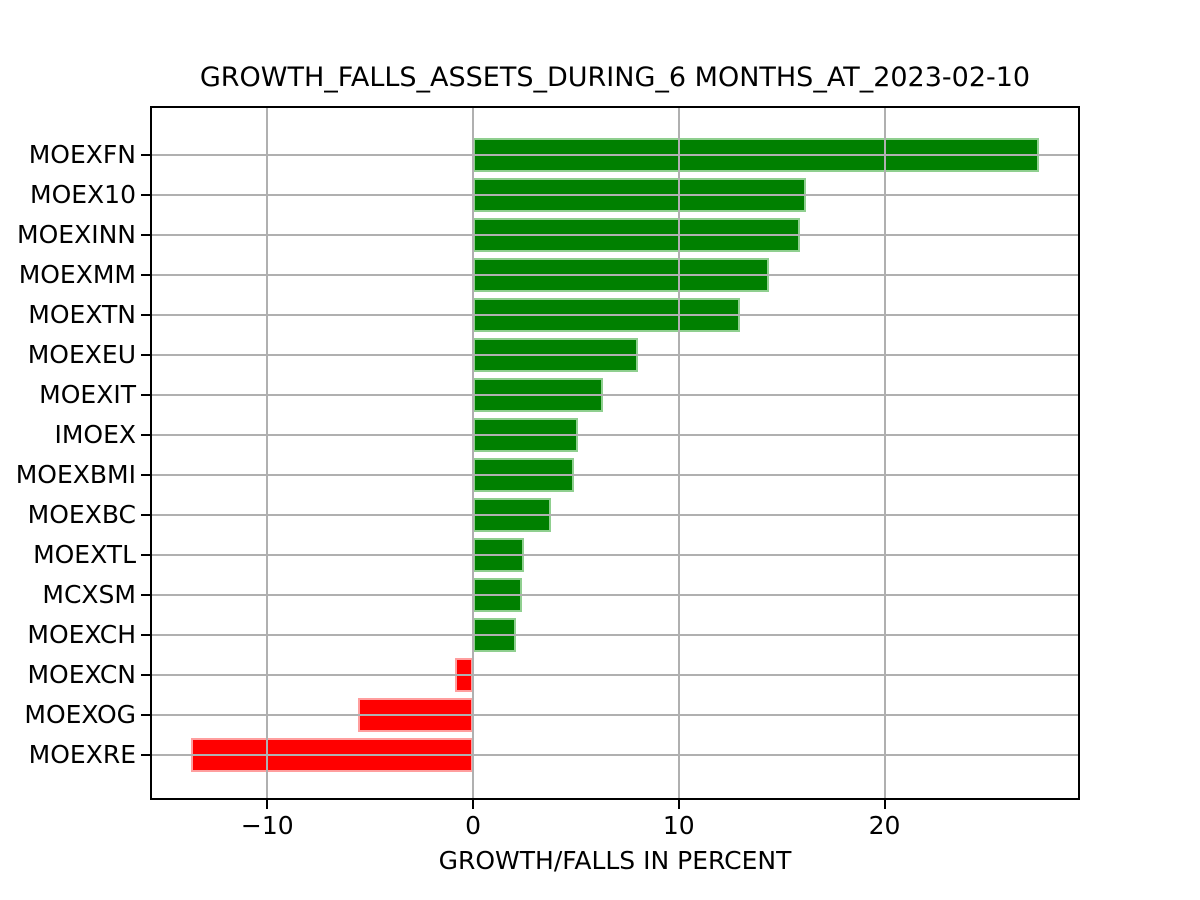  What do you see at coordinates (87, 394) in the screenshot?
I see `y-tick-label-moexit: MOEXIT` at bounding box center [87, 394].